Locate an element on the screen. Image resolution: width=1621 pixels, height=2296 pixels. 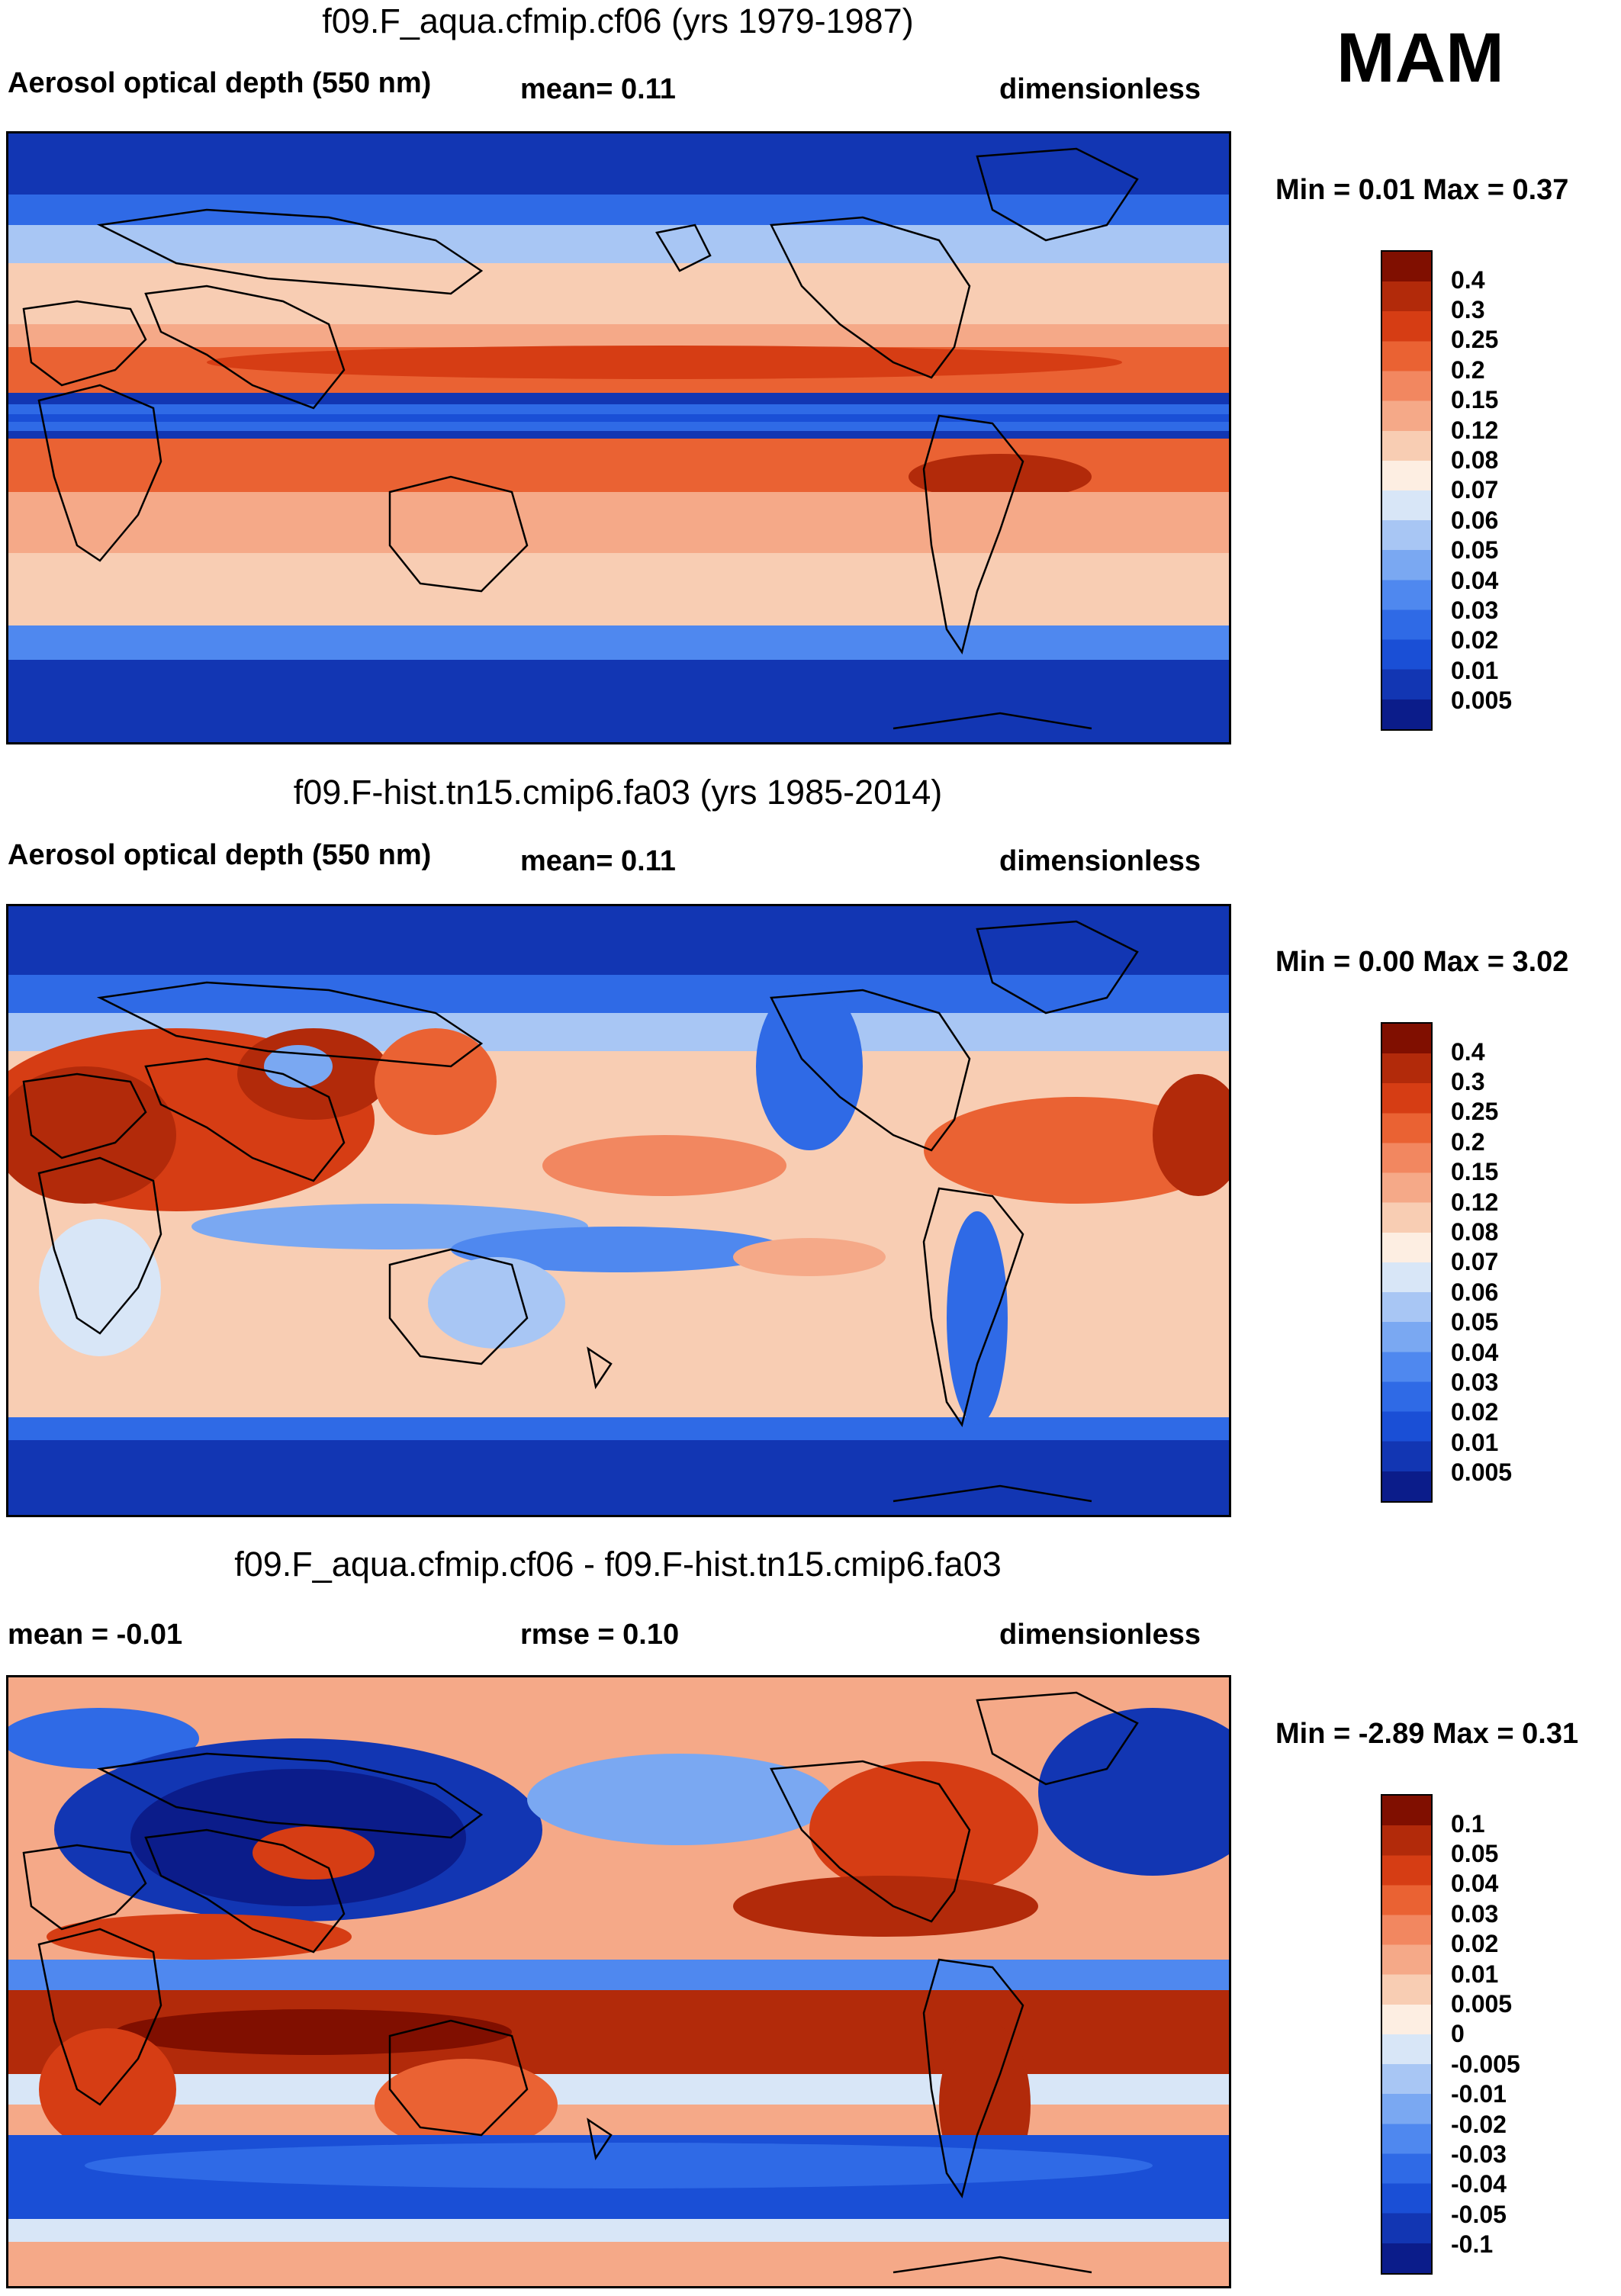
colorbar-label: -0.03 is located at coordinates (1479, 2154).